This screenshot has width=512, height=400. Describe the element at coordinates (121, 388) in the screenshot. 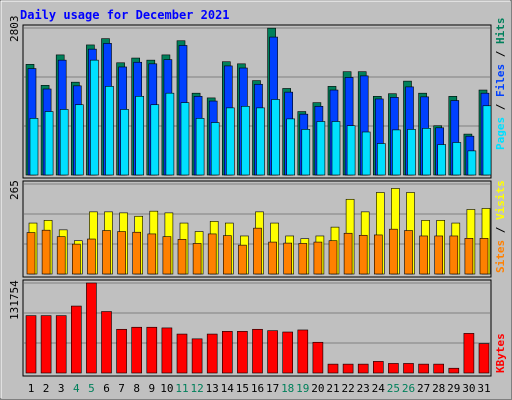

I see `day-label: 7` at that location.